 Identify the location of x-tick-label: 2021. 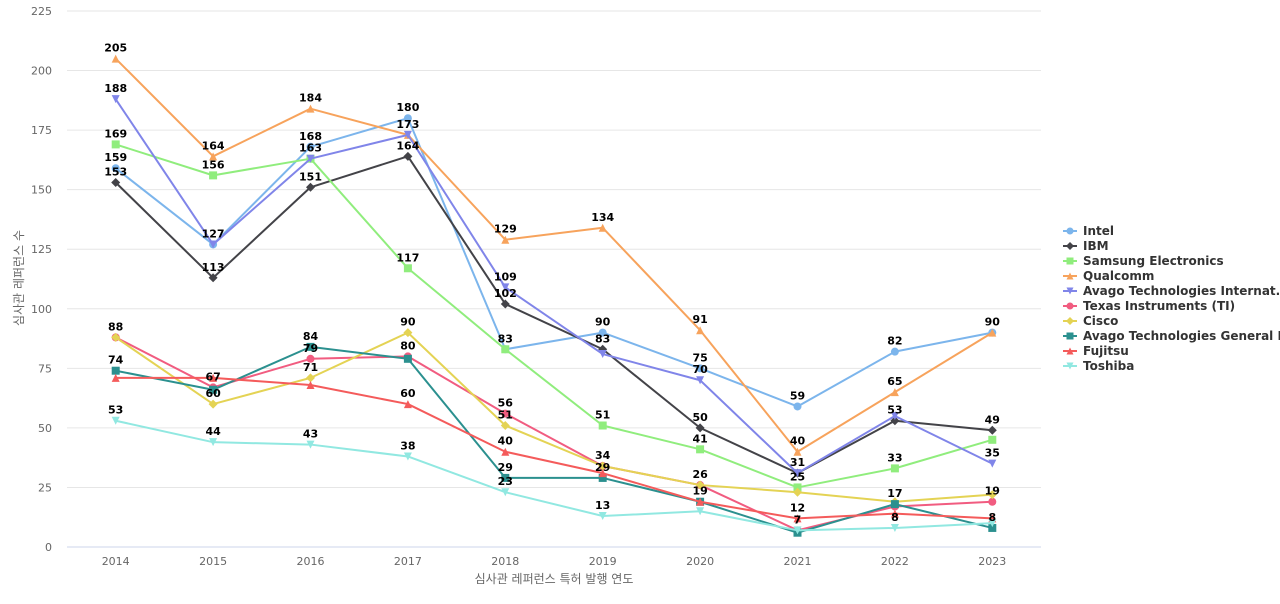
(798, 561).